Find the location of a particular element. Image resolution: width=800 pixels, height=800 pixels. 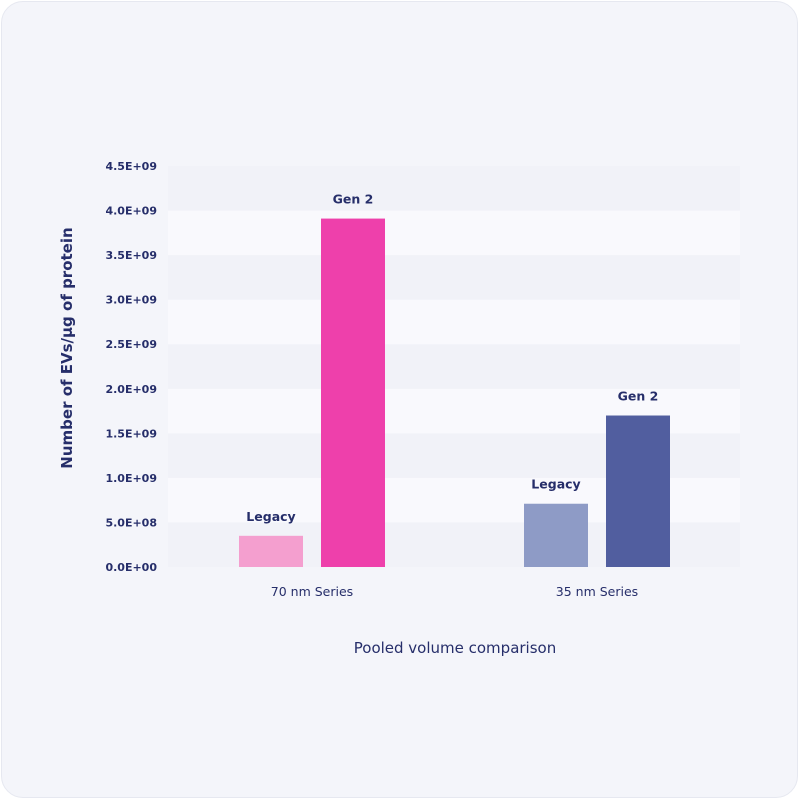

y-tick-label: 3.0E+09 is located at coordinates (131, 300).